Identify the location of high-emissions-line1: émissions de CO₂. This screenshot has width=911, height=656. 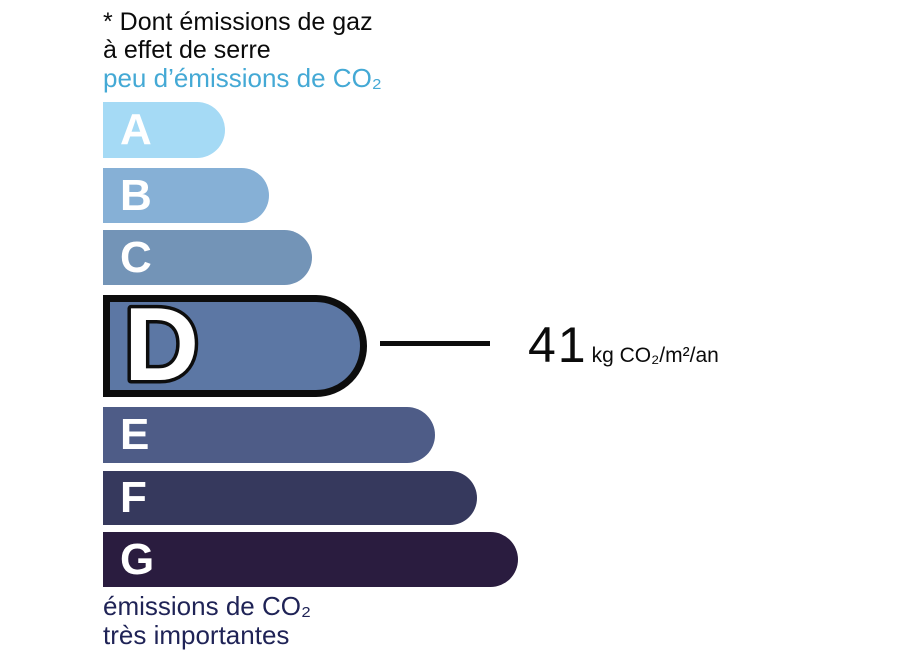
(207, 606).